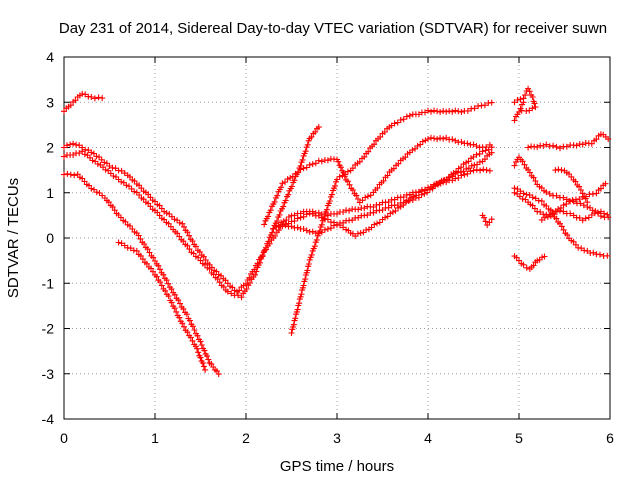 Image resolution: width=640 pixels, height=480 pixels. What do you see at coordinates (48, 419) in the screenshot?
I see `y-tick-label: -4` at bounding box center [48, 419].